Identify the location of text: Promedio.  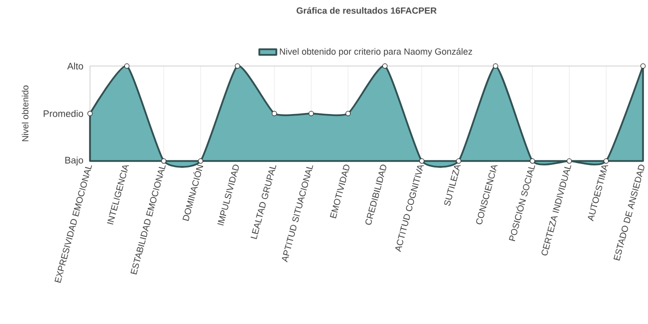
(64, 113).